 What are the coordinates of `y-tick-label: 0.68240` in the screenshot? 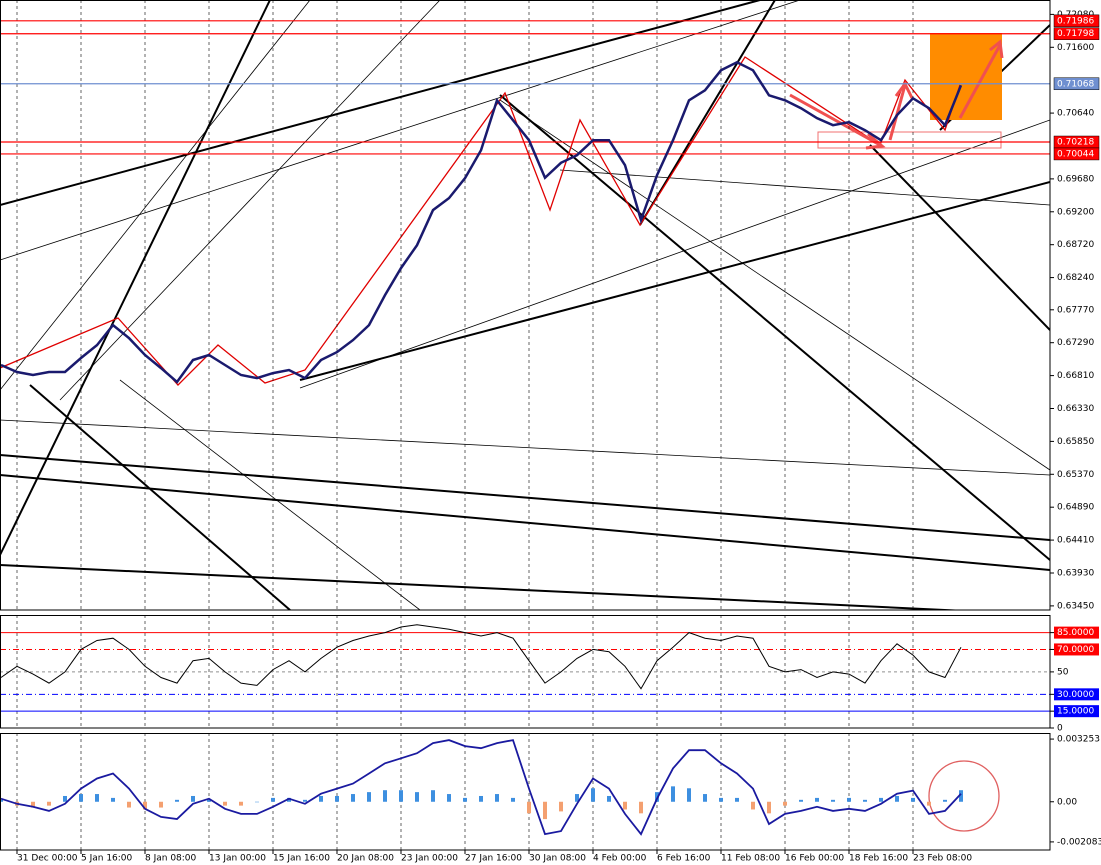 It's located at (1075, 278).